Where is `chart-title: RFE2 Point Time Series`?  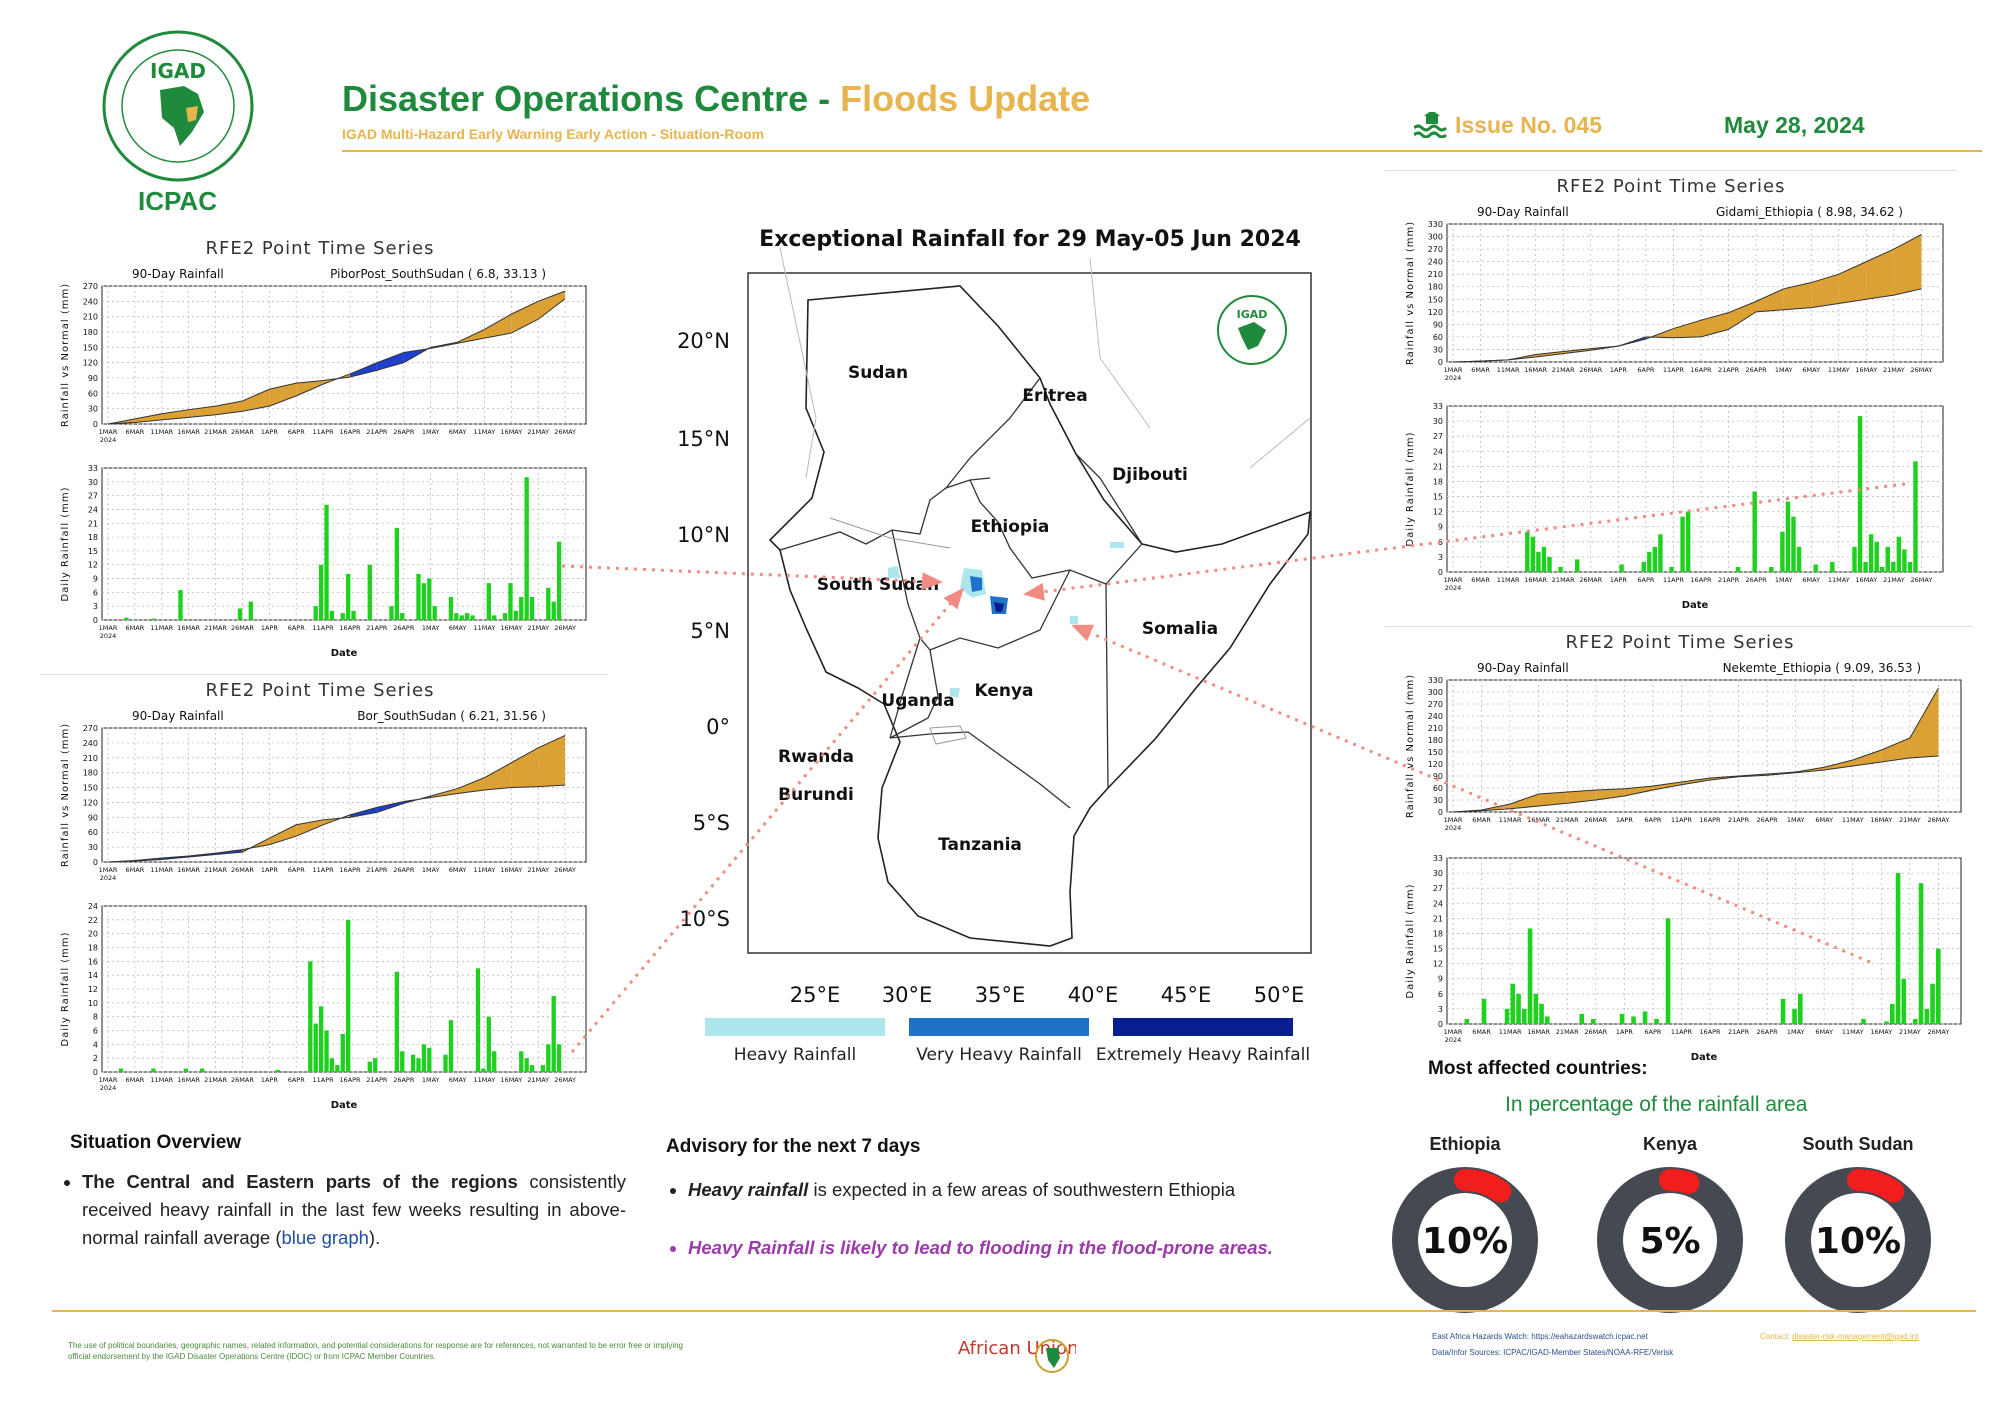 chart-title: RFE2 Point Time Series is located at coordinates (1680, 642).